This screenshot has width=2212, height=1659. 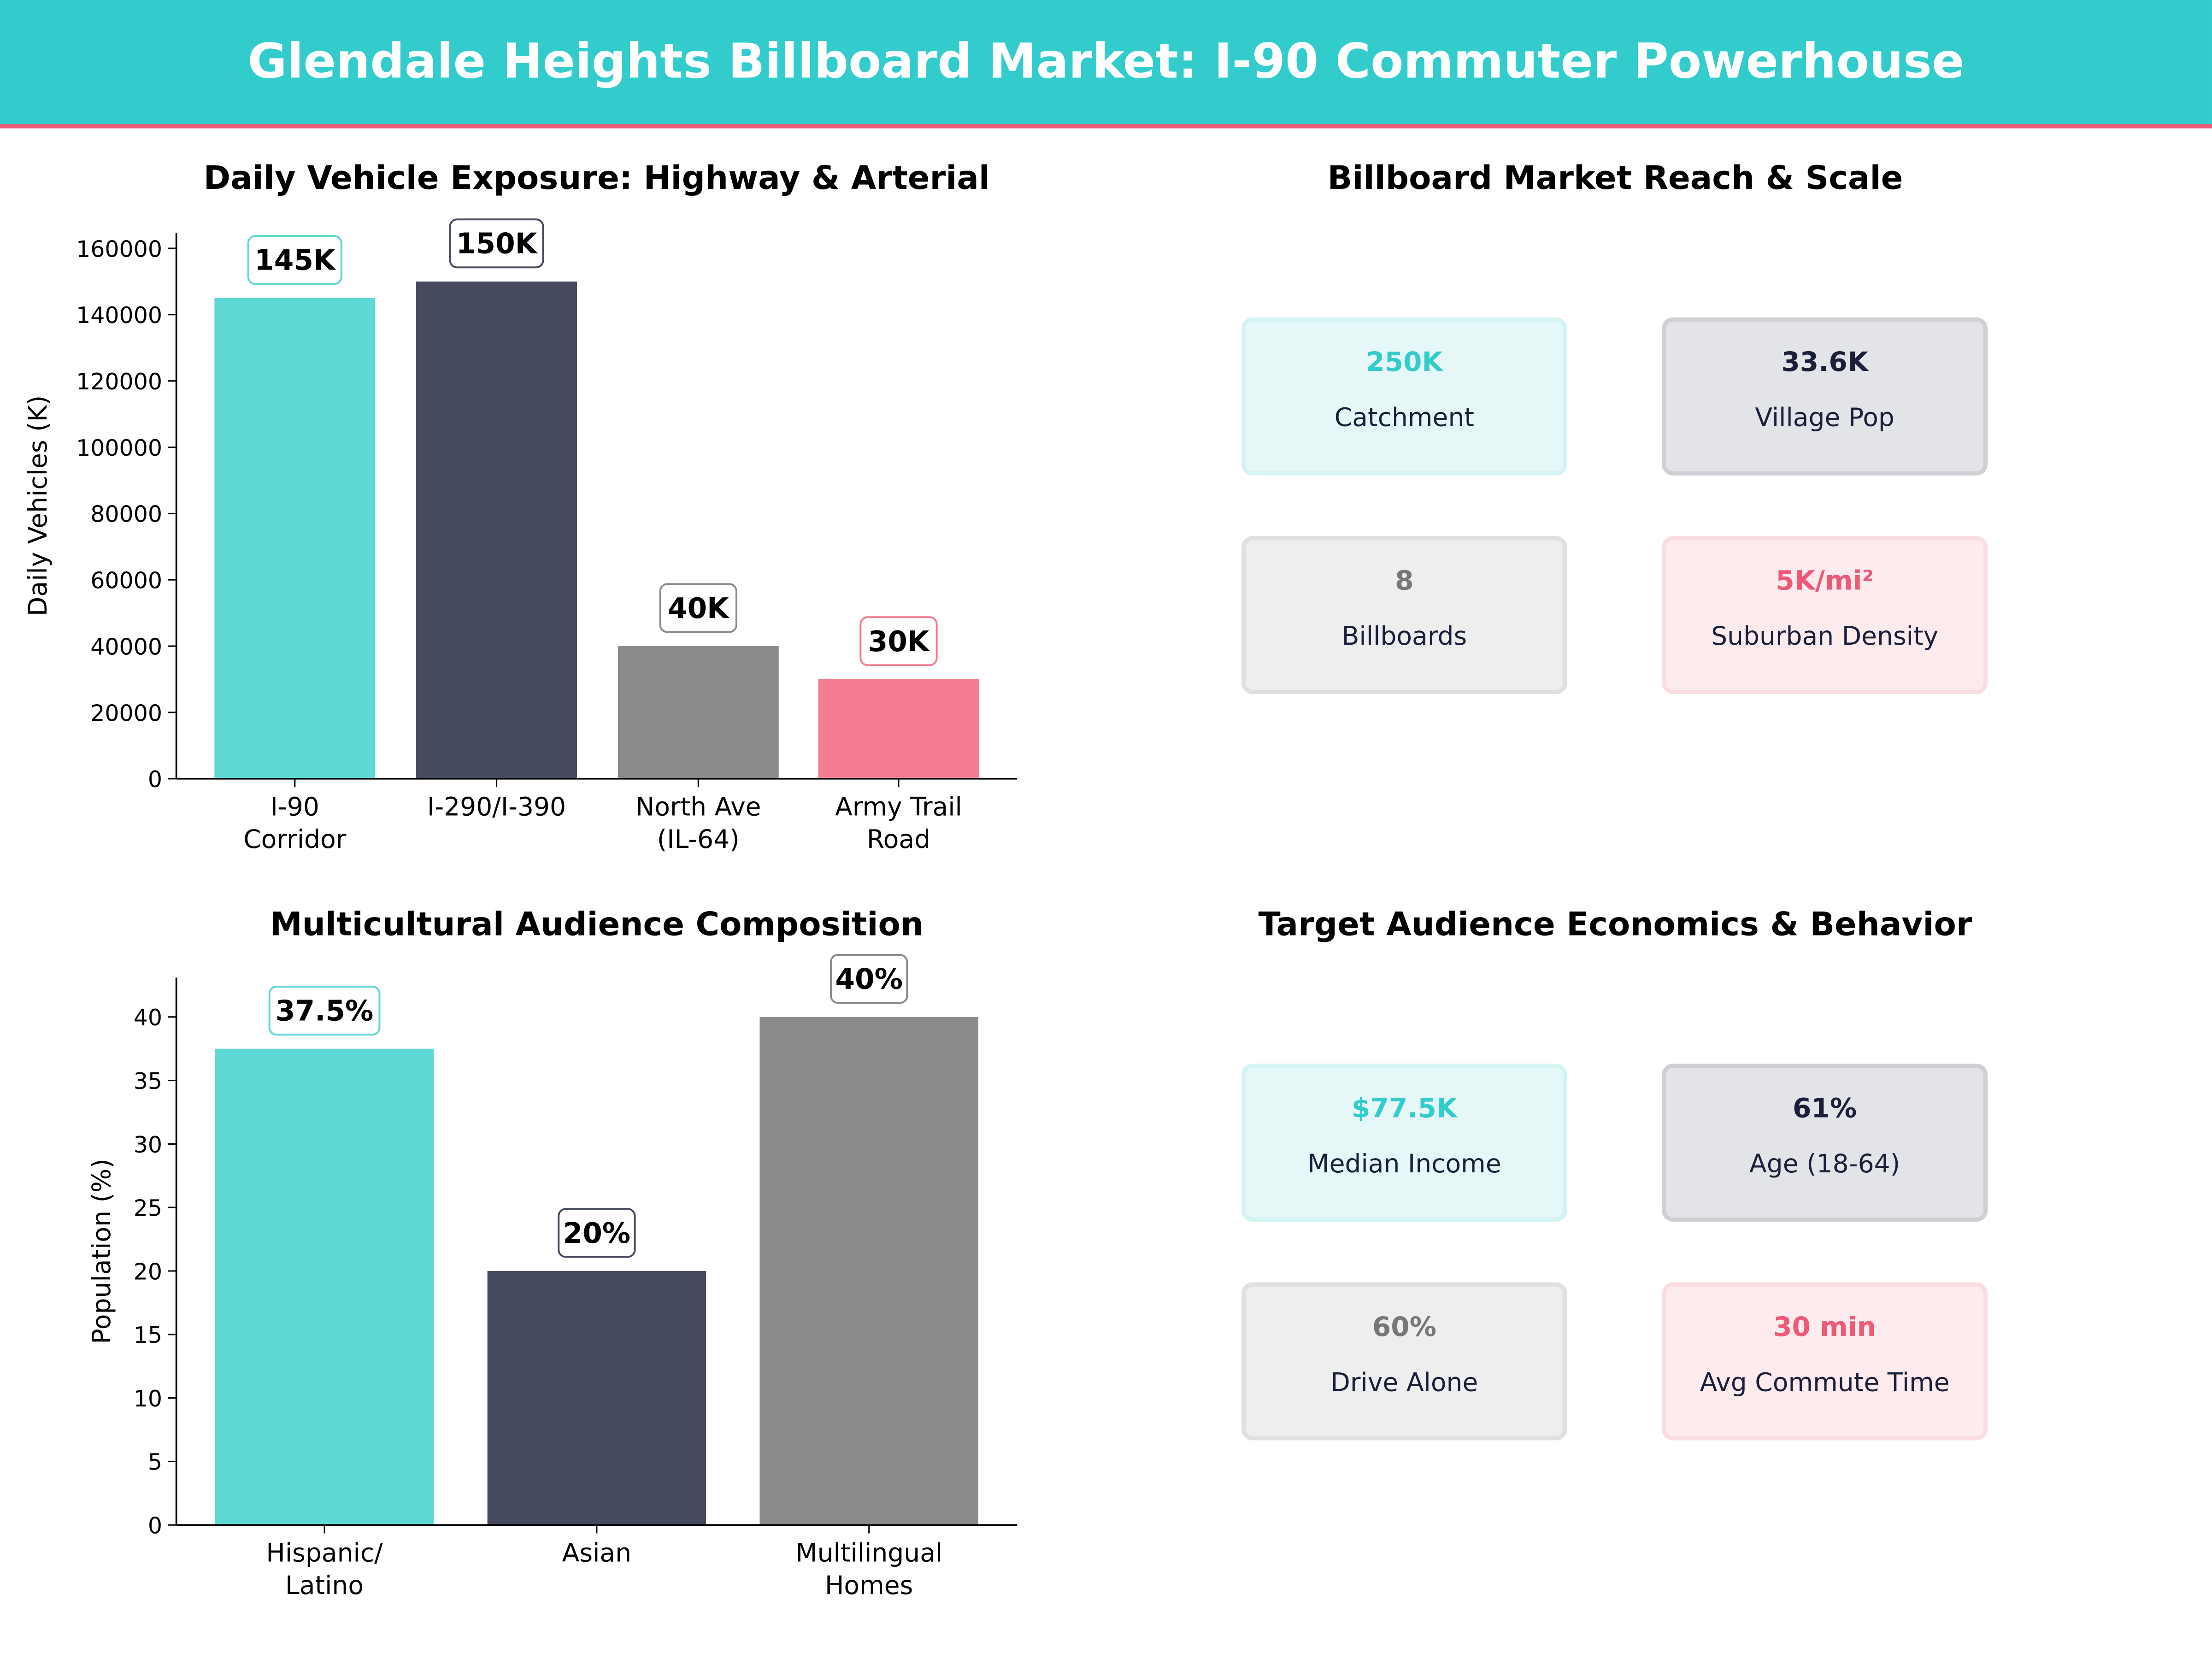 I want to click on y-tick-label: 100000, so click(x=119, y=448).